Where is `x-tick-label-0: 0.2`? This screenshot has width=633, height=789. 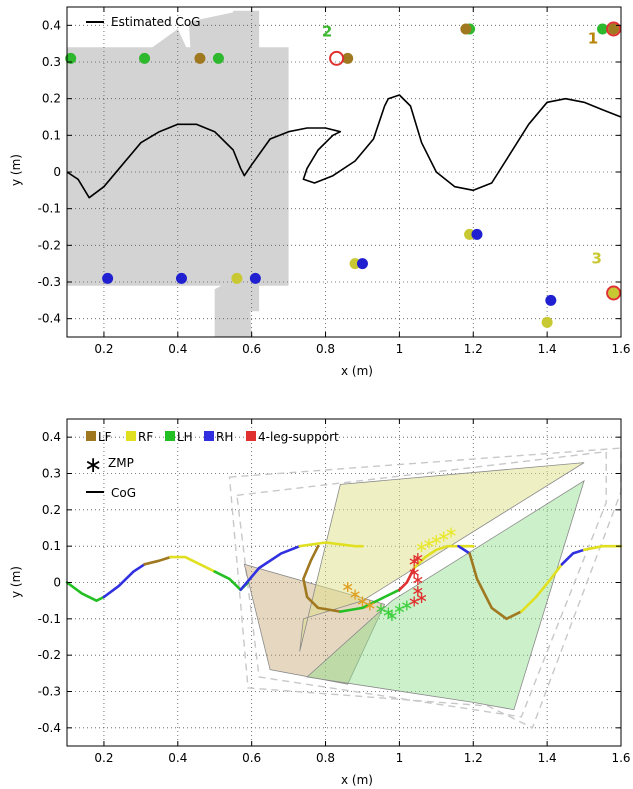 x-tick-label-0: 0.2 is located at coordinates (103, 349).